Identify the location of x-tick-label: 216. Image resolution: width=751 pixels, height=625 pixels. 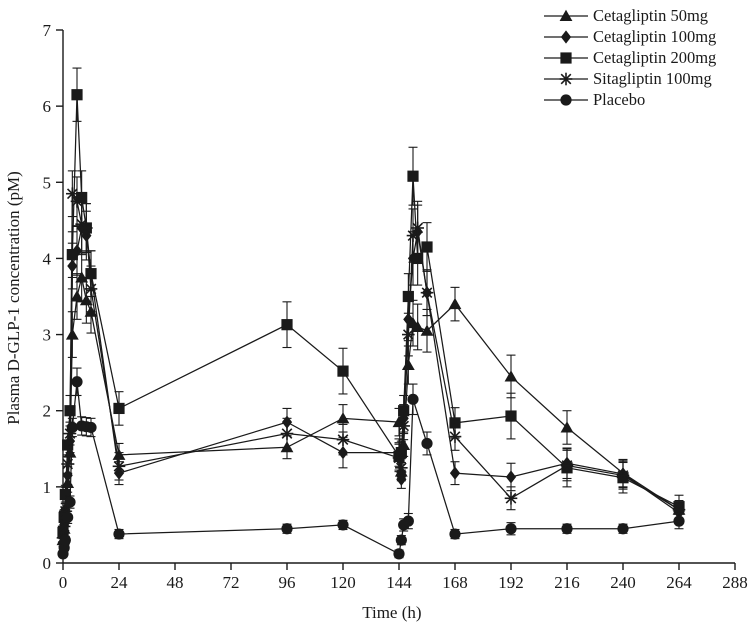
(567, 582).